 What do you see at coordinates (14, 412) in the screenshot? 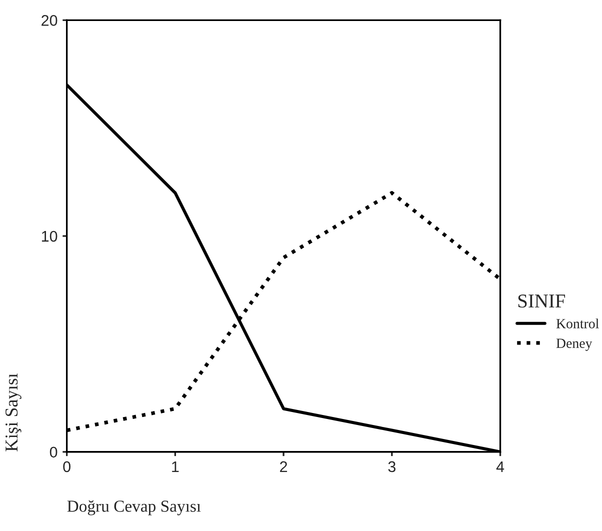
I see `y-axis-title: Kişi Sayısı` at bounding box center [14, 412].